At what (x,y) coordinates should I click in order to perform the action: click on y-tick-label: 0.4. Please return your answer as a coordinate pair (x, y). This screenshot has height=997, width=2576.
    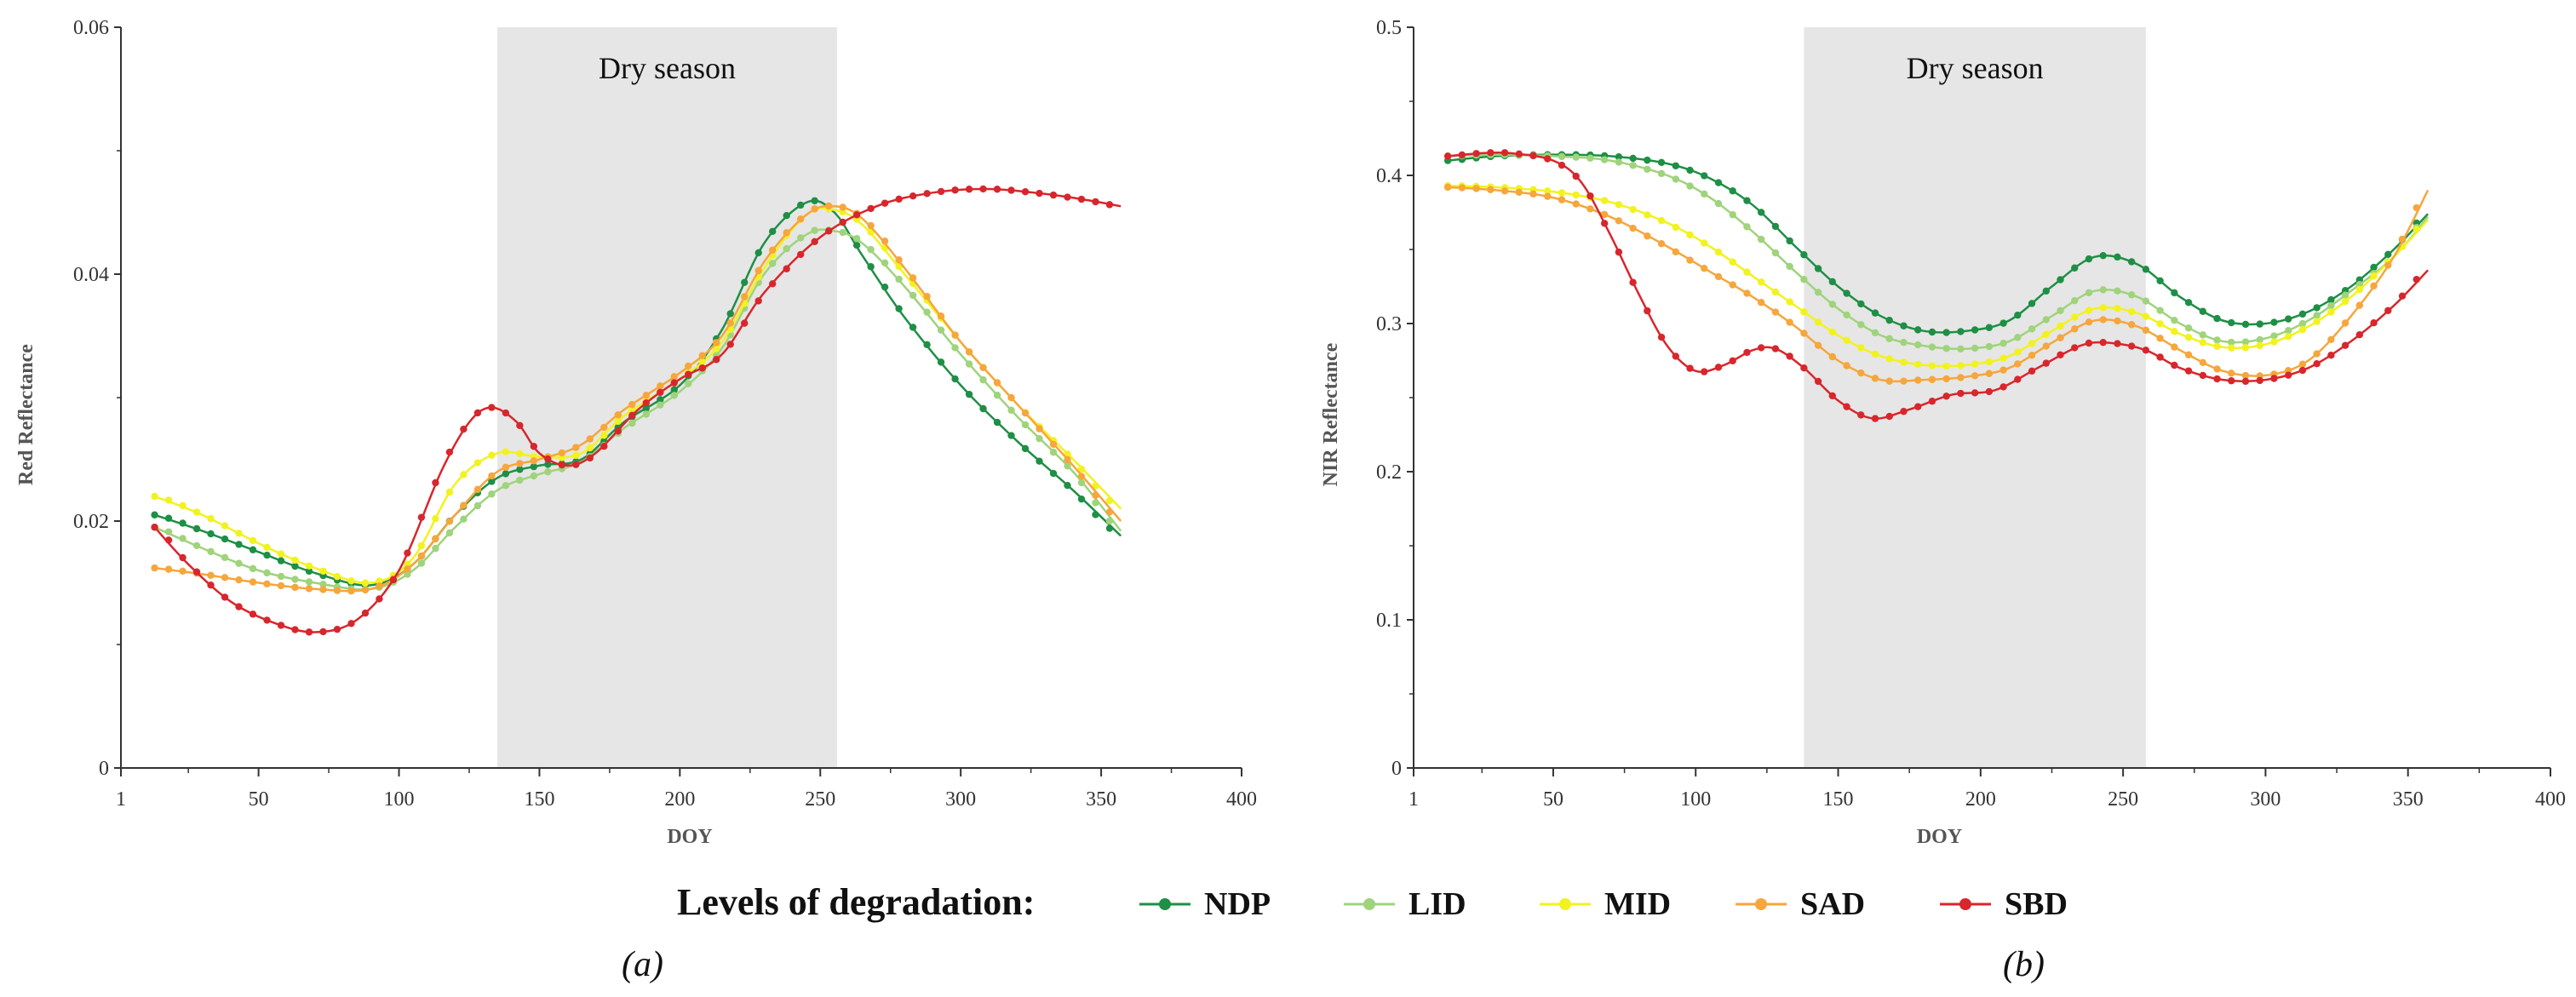
    Looking at the image, I should click on (1389, 176).